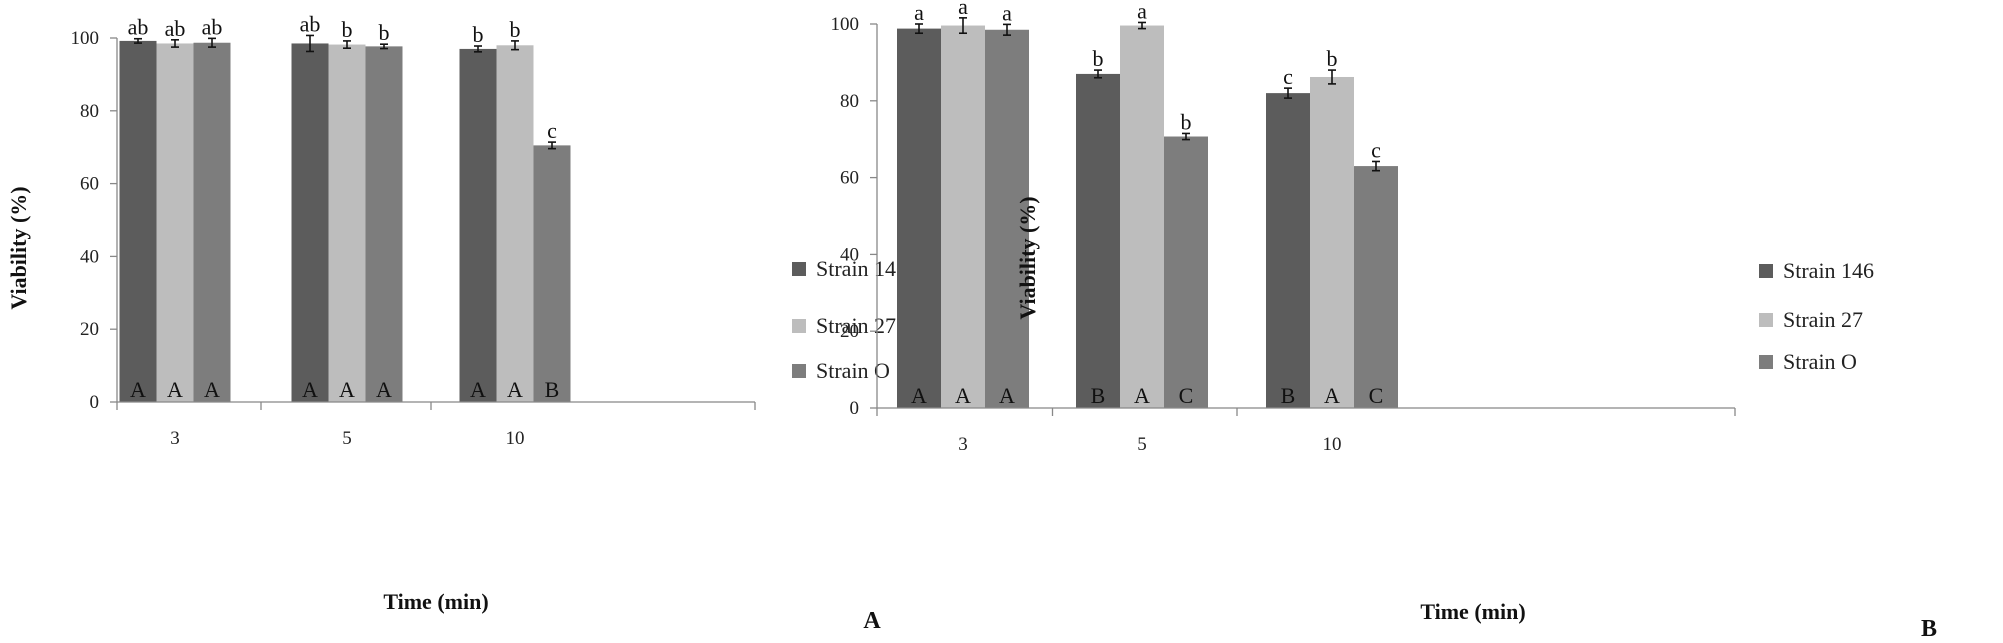  I want to click on significance-labels-group: ab Aab Aab Aab Ab Ab Ab Ab Ac B, so click(344, 206).